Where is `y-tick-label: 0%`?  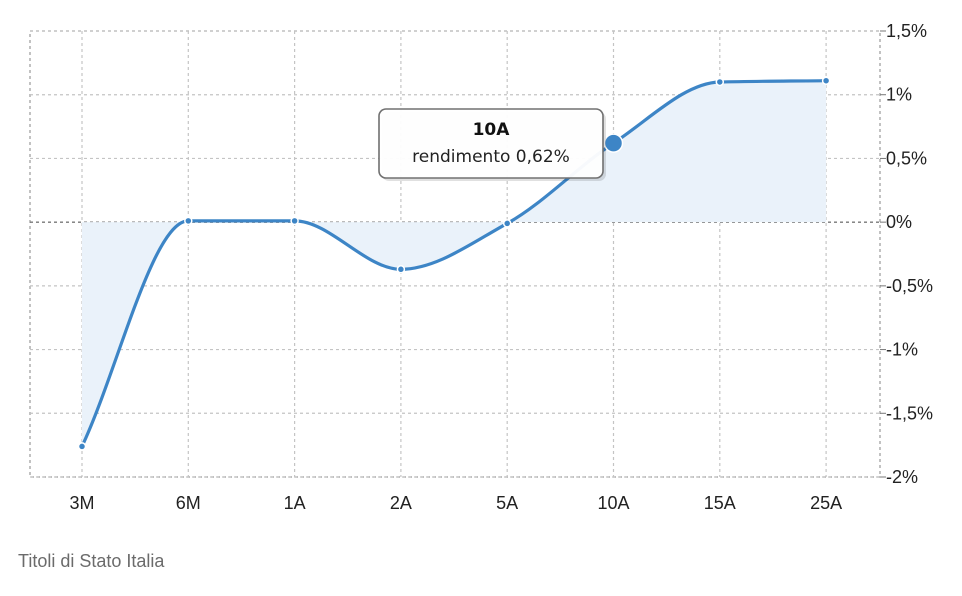 y-tick-label: 0% is located at coordinates (899, 222).